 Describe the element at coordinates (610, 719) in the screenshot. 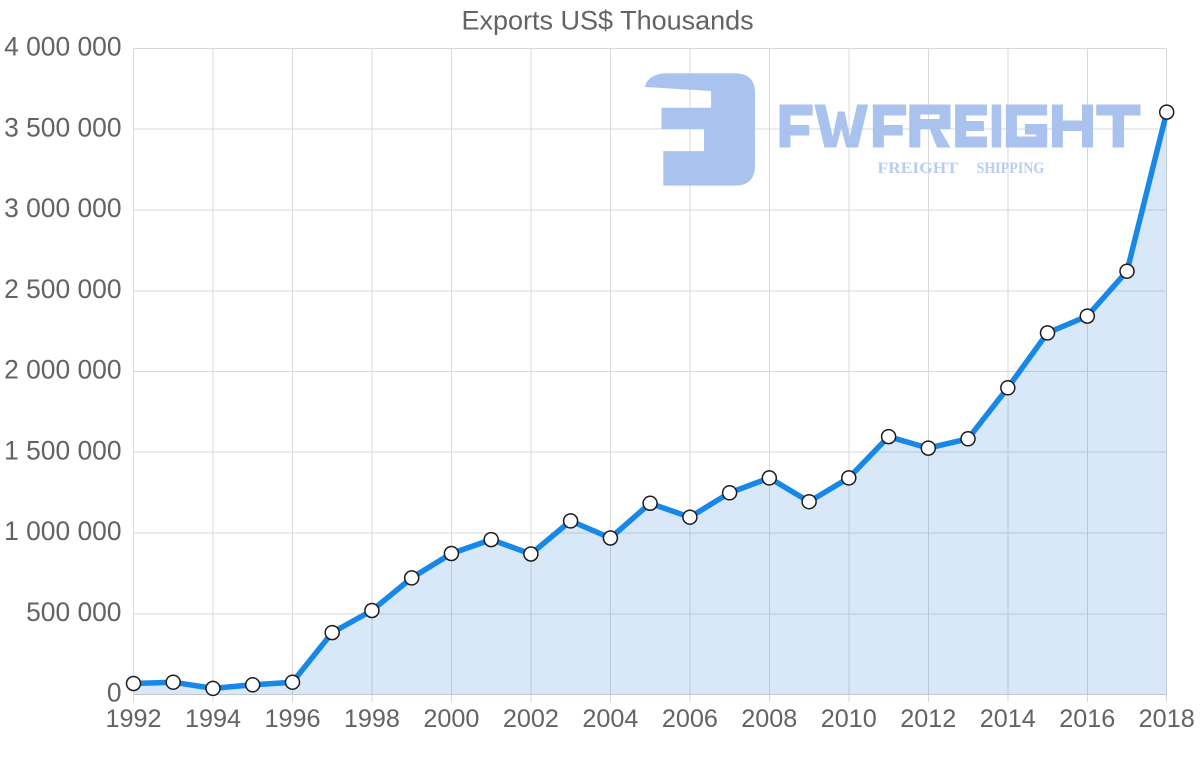

I see `svg-text: 2004` at that location.